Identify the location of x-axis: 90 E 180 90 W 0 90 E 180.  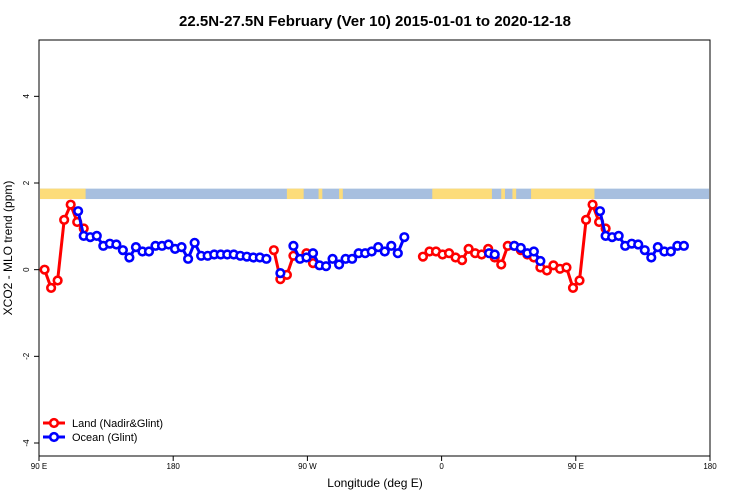
(374, 463).